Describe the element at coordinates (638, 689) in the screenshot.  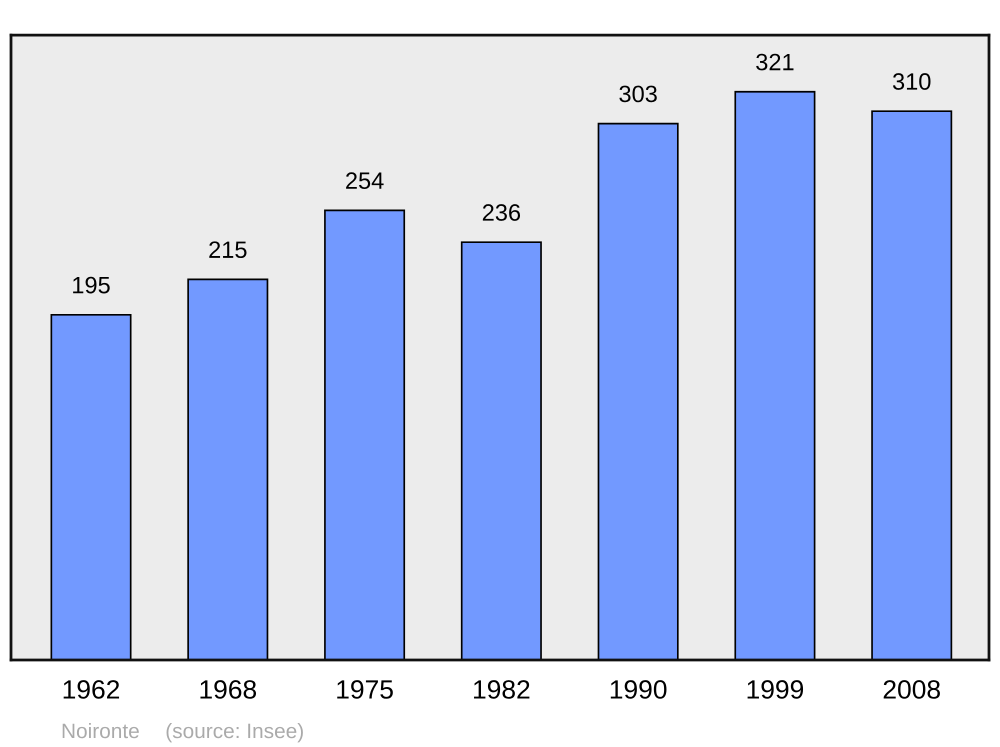
I see `x-tick-label: 1990` at that location.